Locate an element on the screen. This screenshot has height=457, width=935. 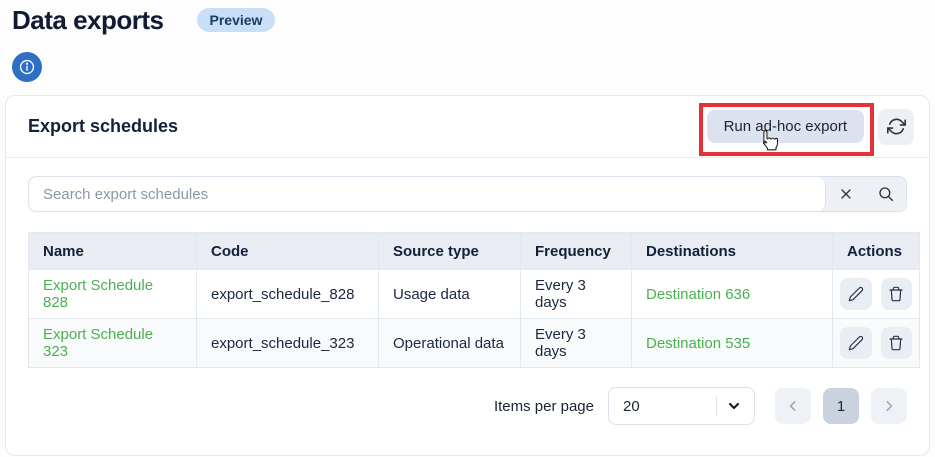
run-ad-hoc-export-wrap: Run ad-hoc export is located at coordinates (786, 129).